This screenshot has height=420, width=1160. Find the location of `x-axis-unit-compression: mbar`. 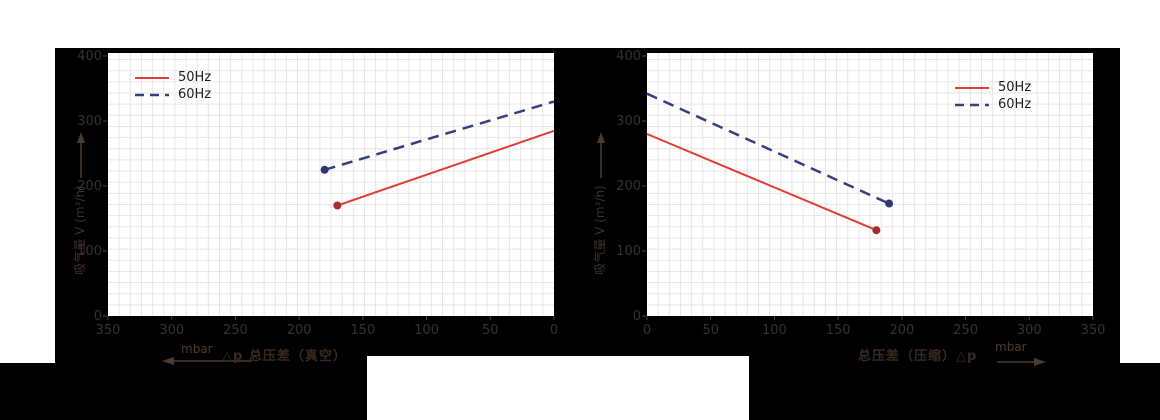

x-axis-unit-compression: mbar is located at coordinates (1011, 347).